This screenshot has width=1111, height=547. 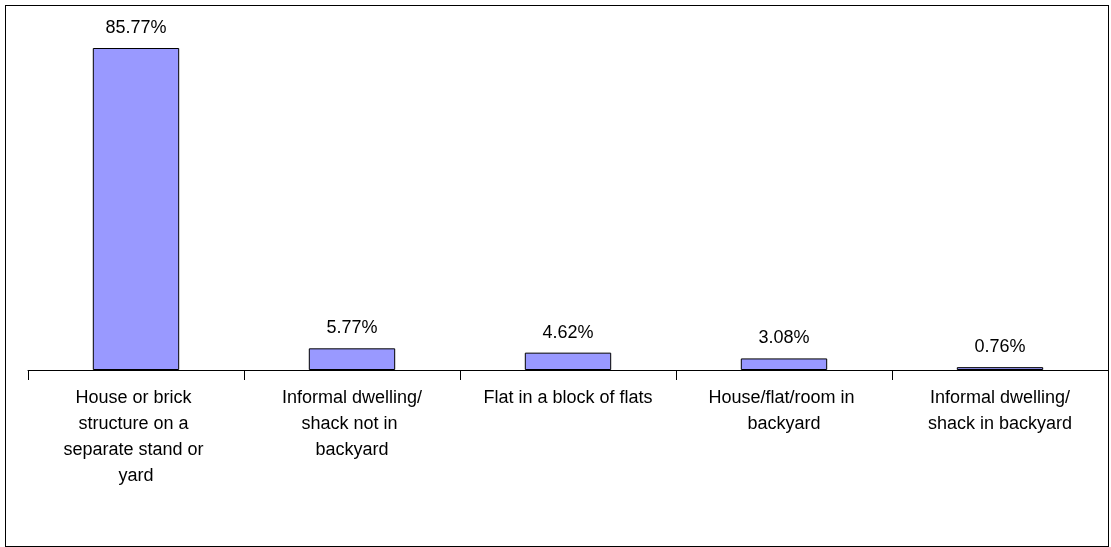 I want to click on data-label: 4.62%, so click(x=568, y=331).